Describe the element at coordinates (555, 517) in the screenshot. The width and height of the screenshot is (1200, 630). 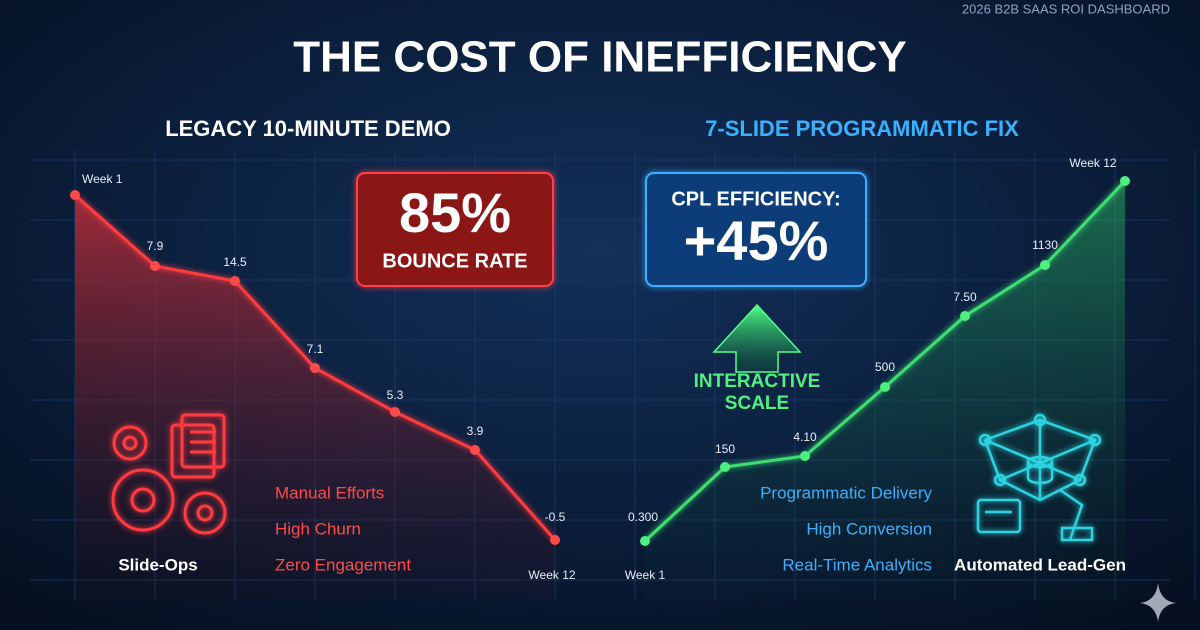
I see `point-label: -0.5` at that location.